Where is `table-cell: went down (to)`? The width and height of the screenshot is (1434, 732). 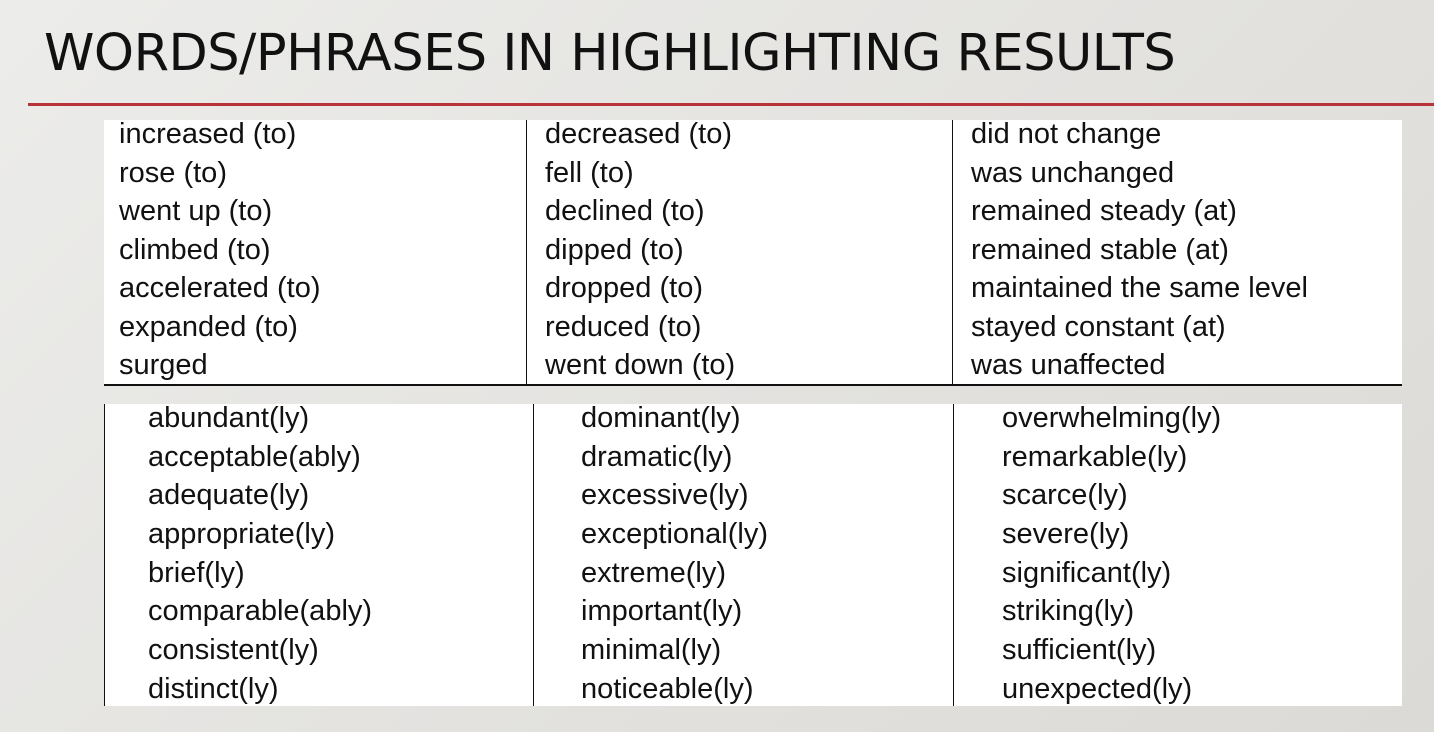
table-cell: went down (to) is located at coordinates (640, 365).